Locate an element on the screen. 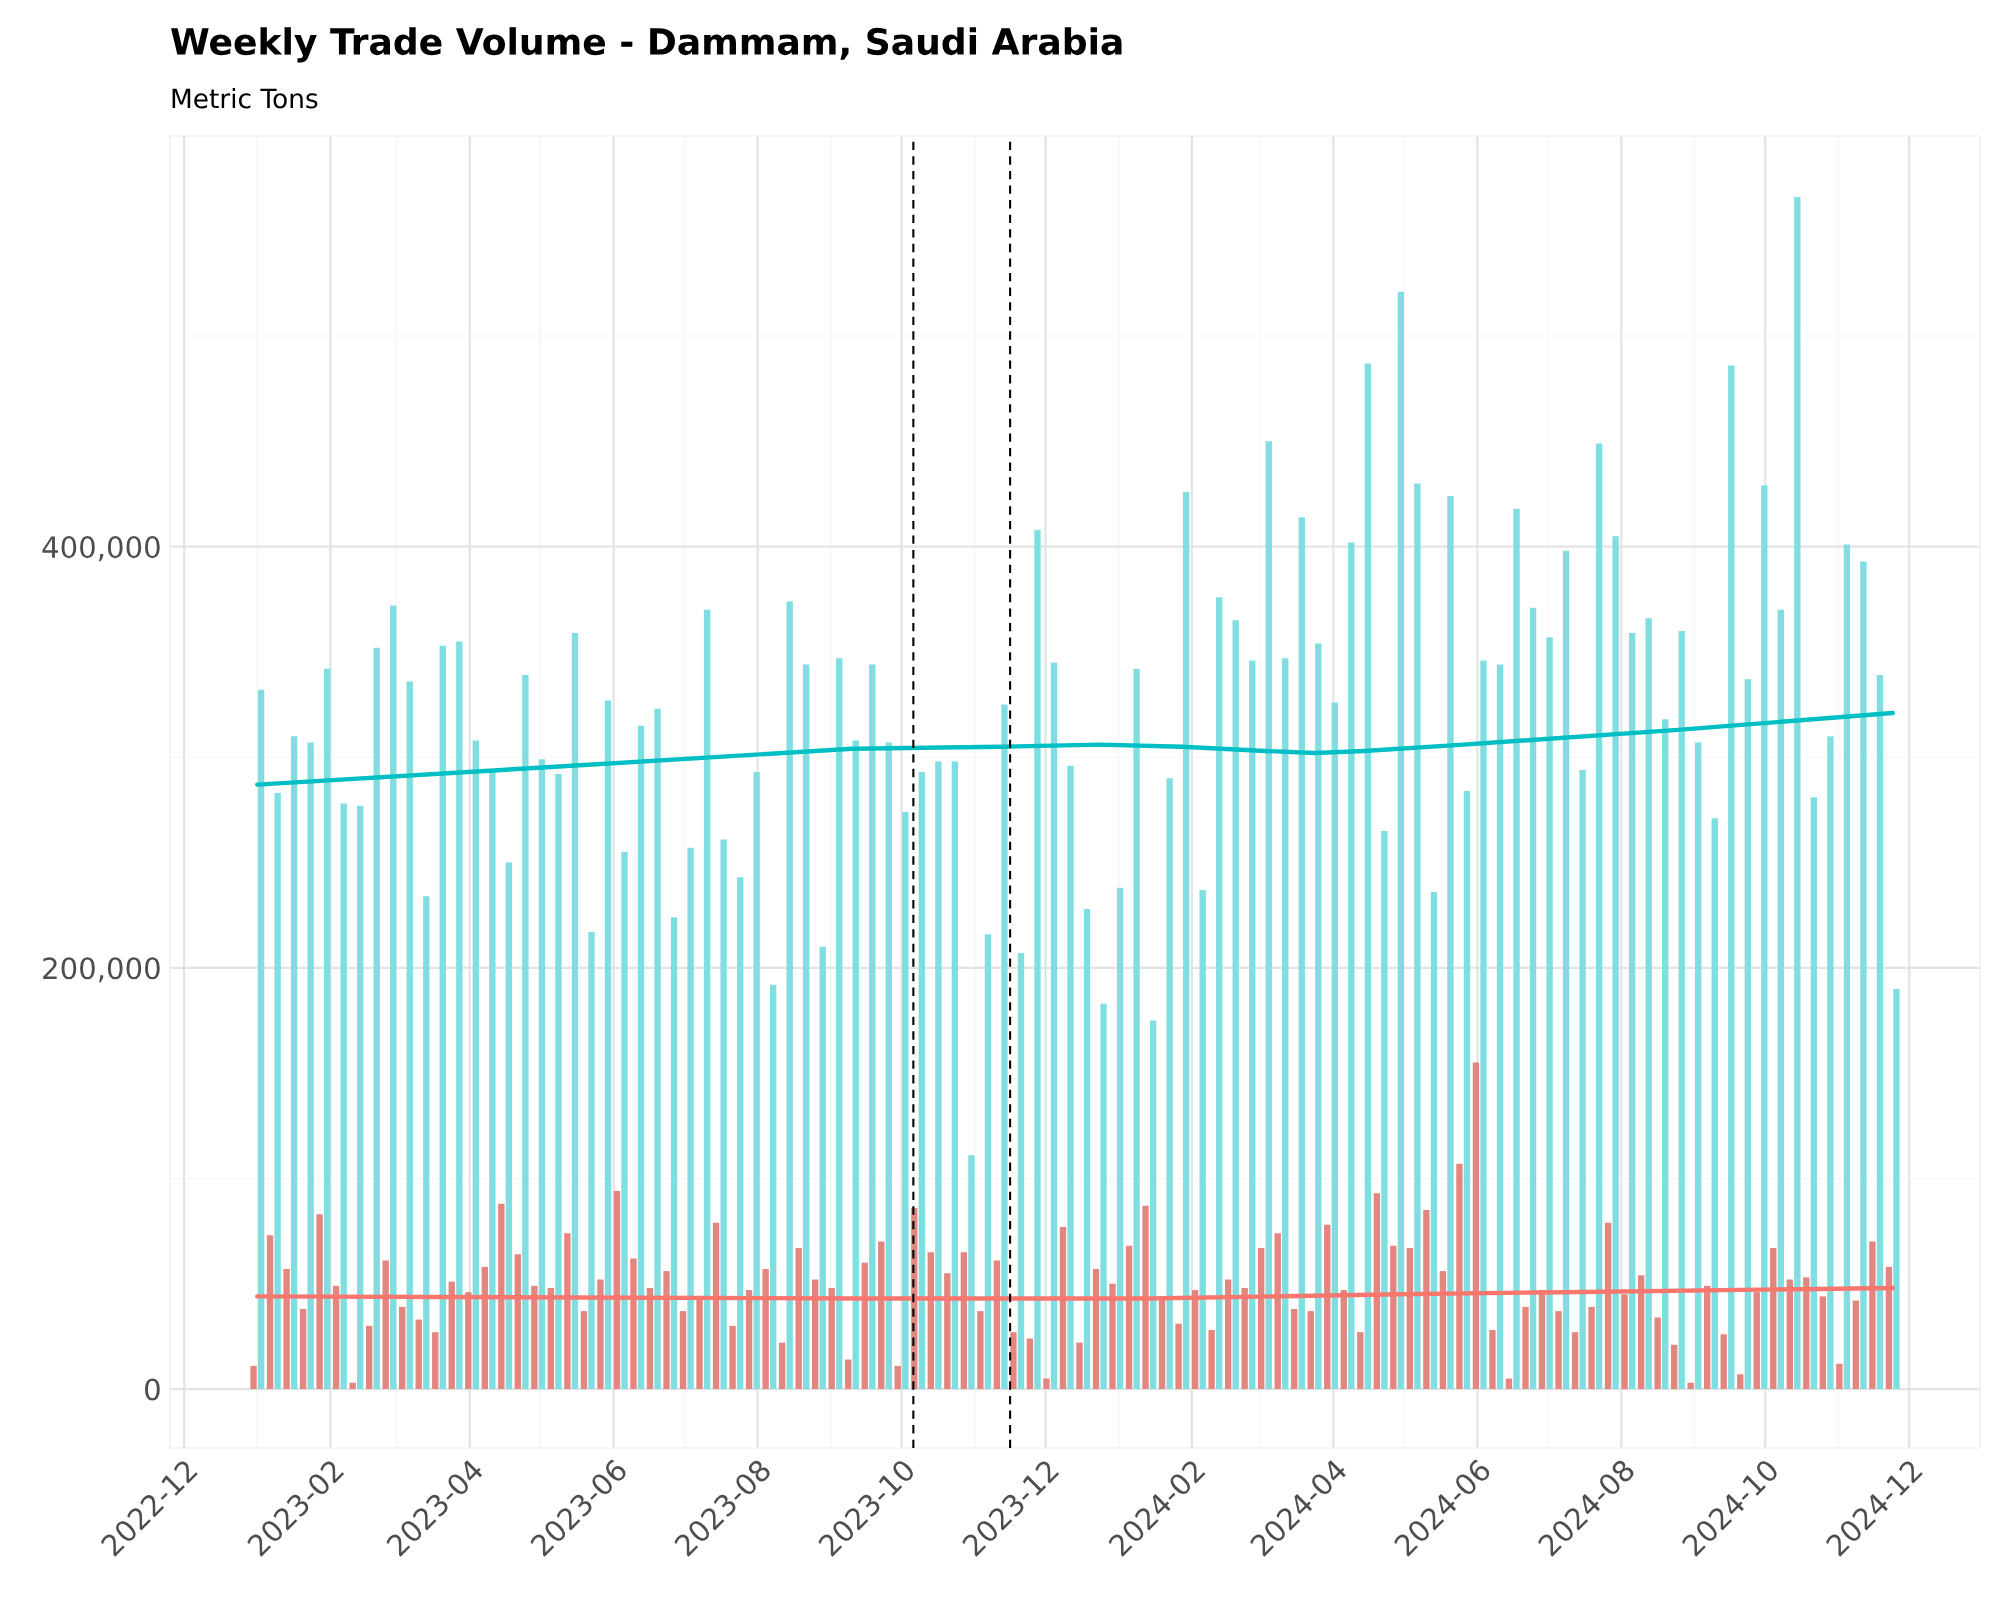 This screenshot has width=2000, height=1600. y-tick-label: 0 is located at coordinates (152, 1389).